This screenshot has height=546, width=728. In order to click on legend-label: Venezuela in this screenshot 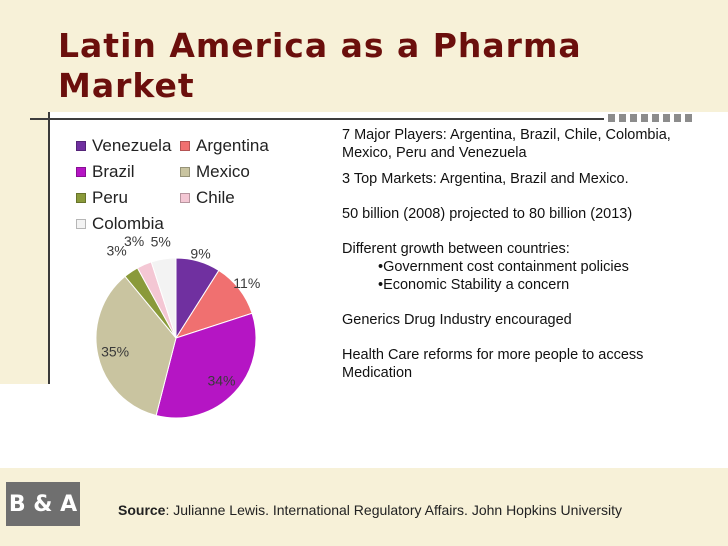, I will do `click(132, 145)`.